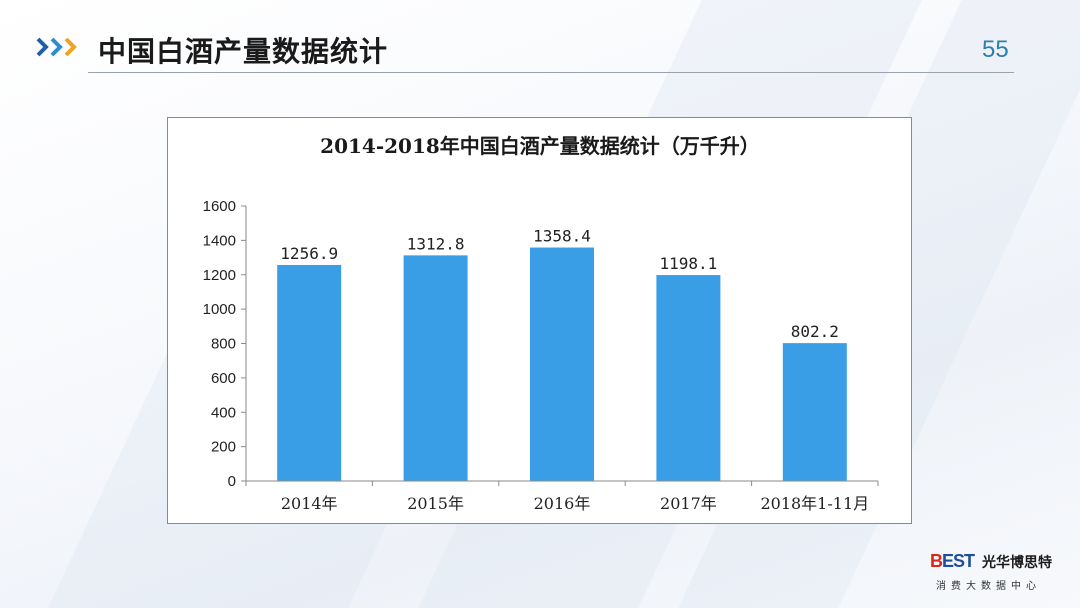  I want to click on brand-logo: BEST 光华博思特 消费大数据中心, so click(991, 573).